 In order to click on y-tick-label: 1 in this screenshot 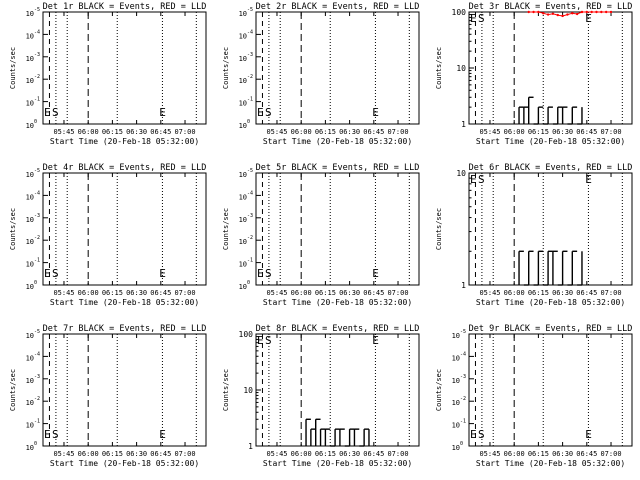, I will do `click(463, 285)`.